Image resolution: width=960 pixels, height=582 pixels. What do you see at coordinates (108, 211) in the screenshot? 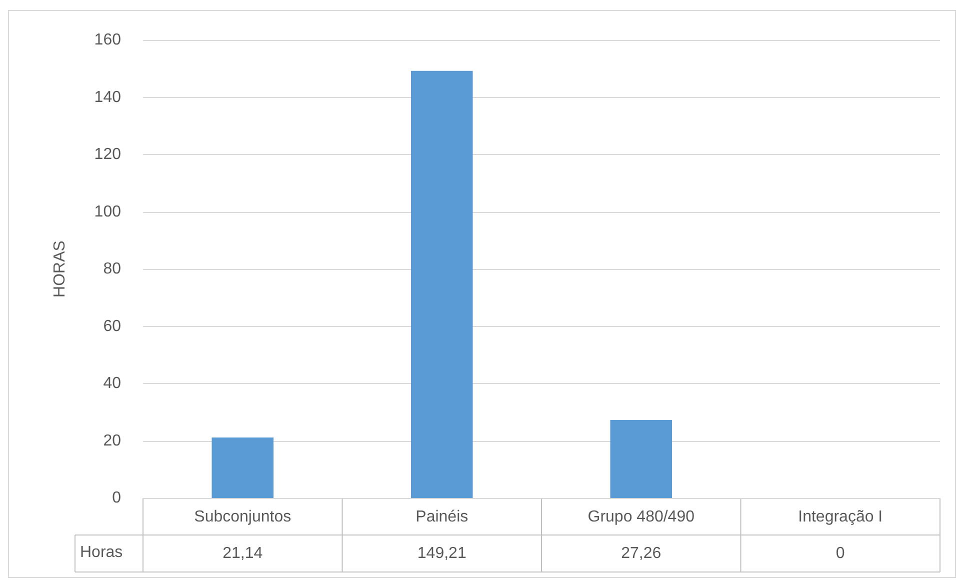
I see `y-tick-label: 100` at bounding box center [108, 211].